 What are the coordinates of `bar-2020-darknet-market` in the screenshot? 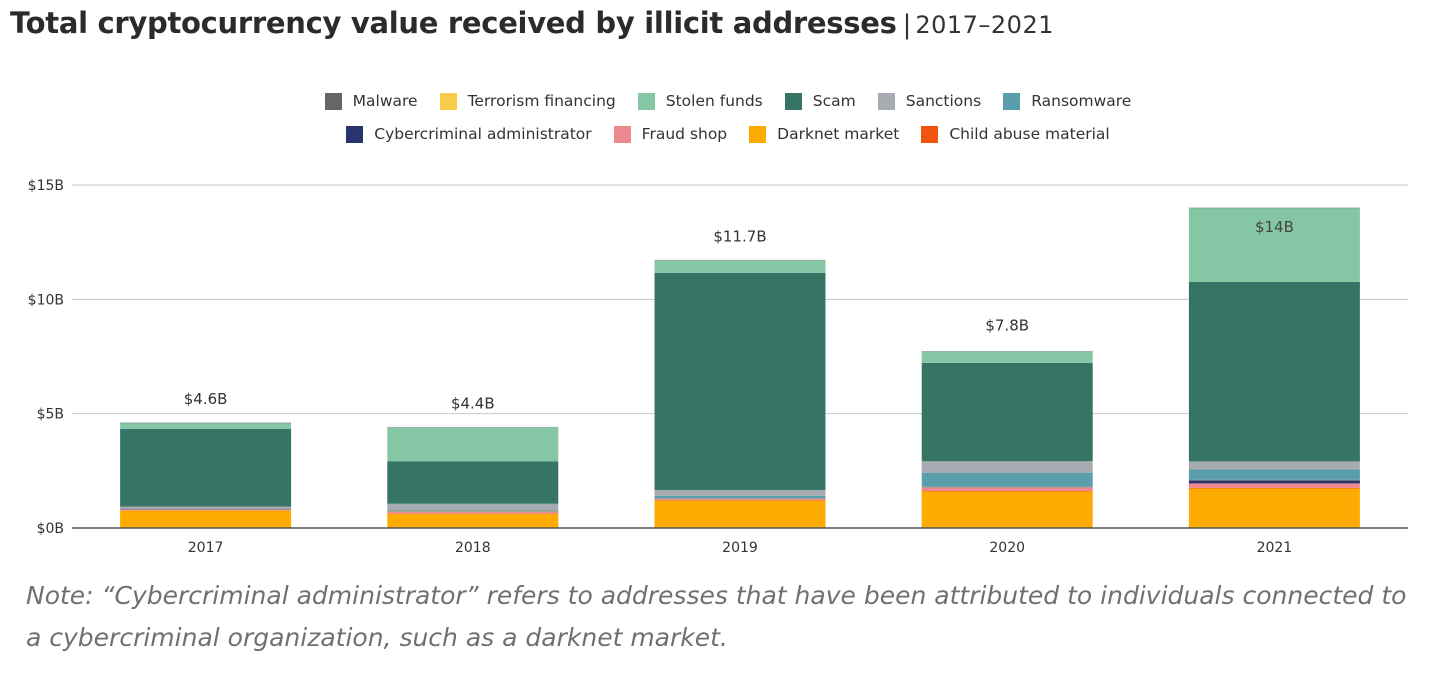 It's located at (1007, 509).